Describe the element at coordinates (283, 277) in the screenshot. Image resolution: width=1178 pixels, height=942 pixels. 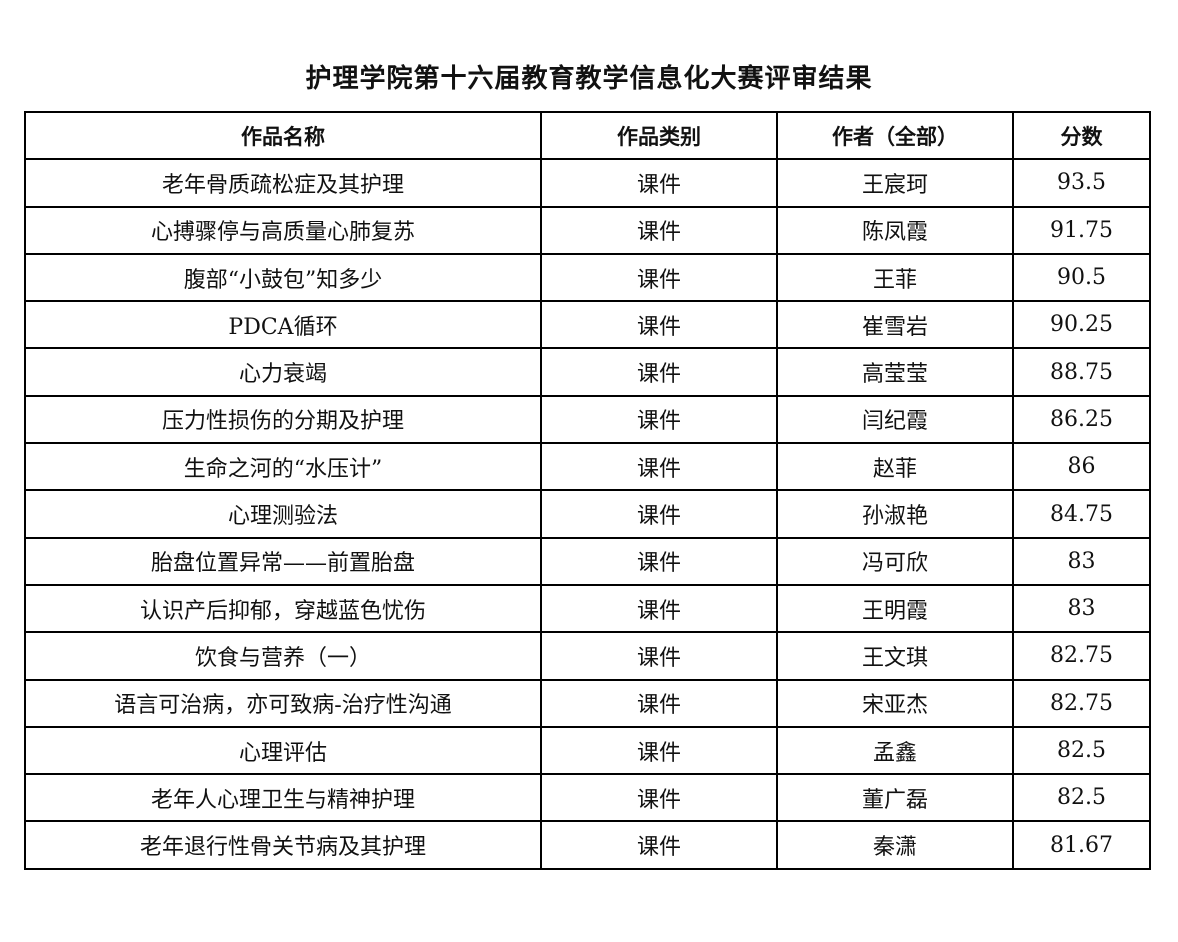
I see `cell-work-name: 腹部“小鼓包”知多少` at that location.